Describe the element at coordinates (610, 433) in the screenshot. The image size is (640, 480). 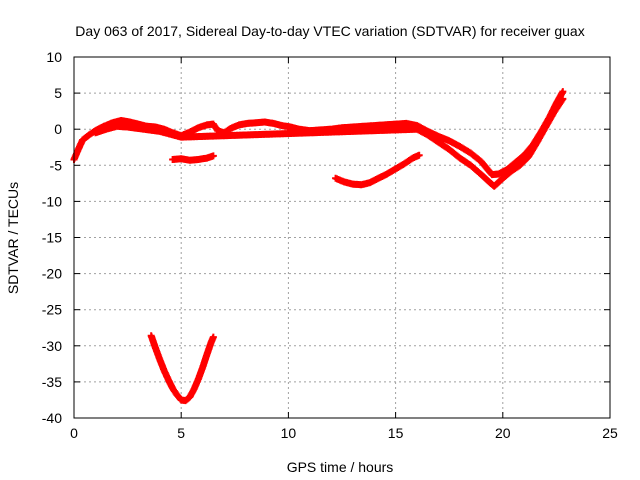
I see `x-tick-label: 25` at that location.